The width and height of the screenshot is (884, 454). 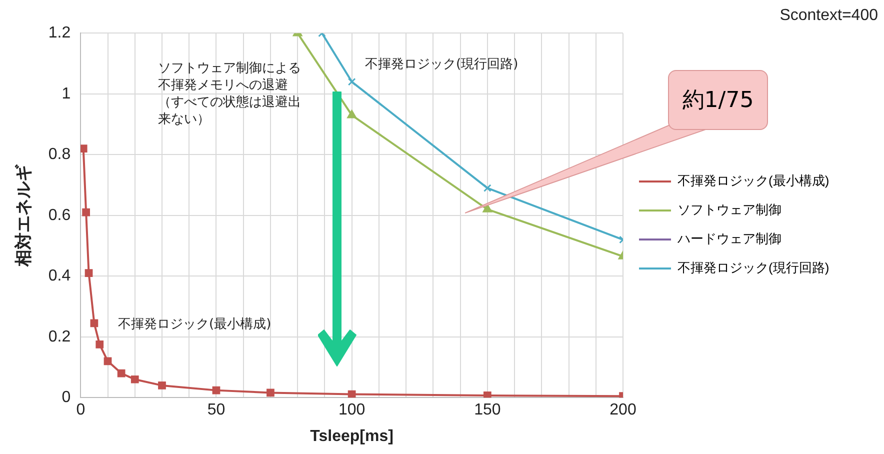 What do you see at coordinates (81, 410) in the screenshot?
I see `x-tick-label: 0` at bounding box center [81, 410].